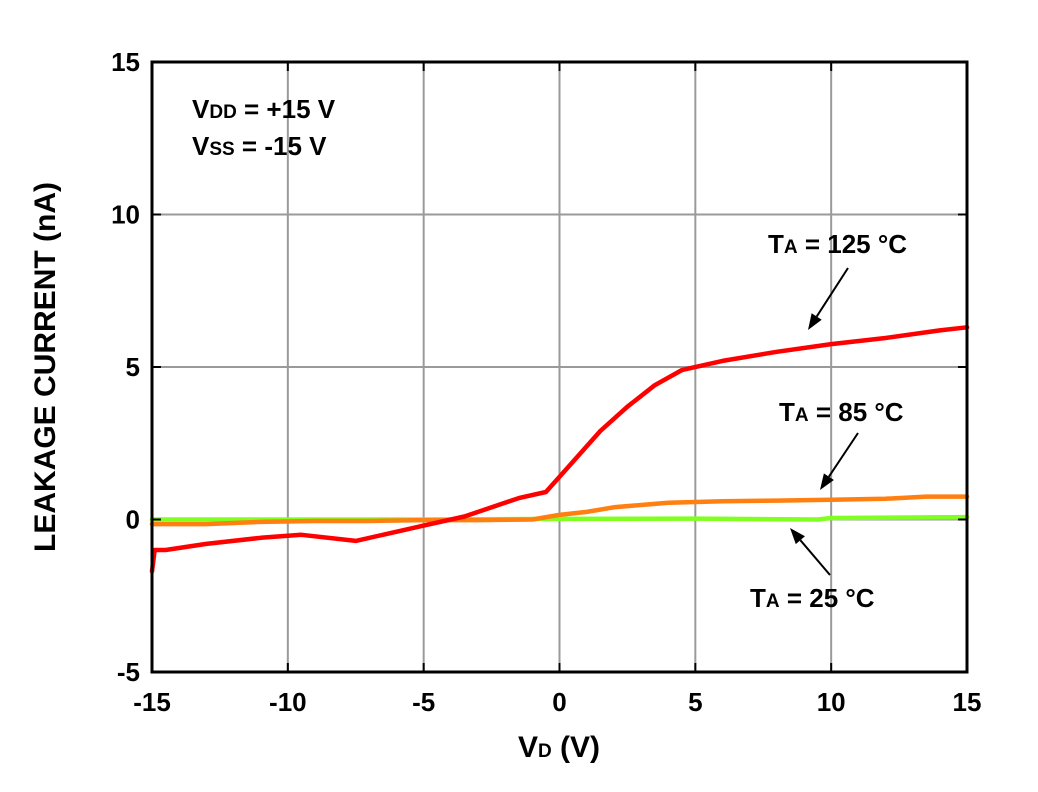 This screenshot has height=792, width=1038. What do you see at coordinates (831, 702) in the screenshot?
I see `x-tick-label: 10` at bounding box center [831, 702].